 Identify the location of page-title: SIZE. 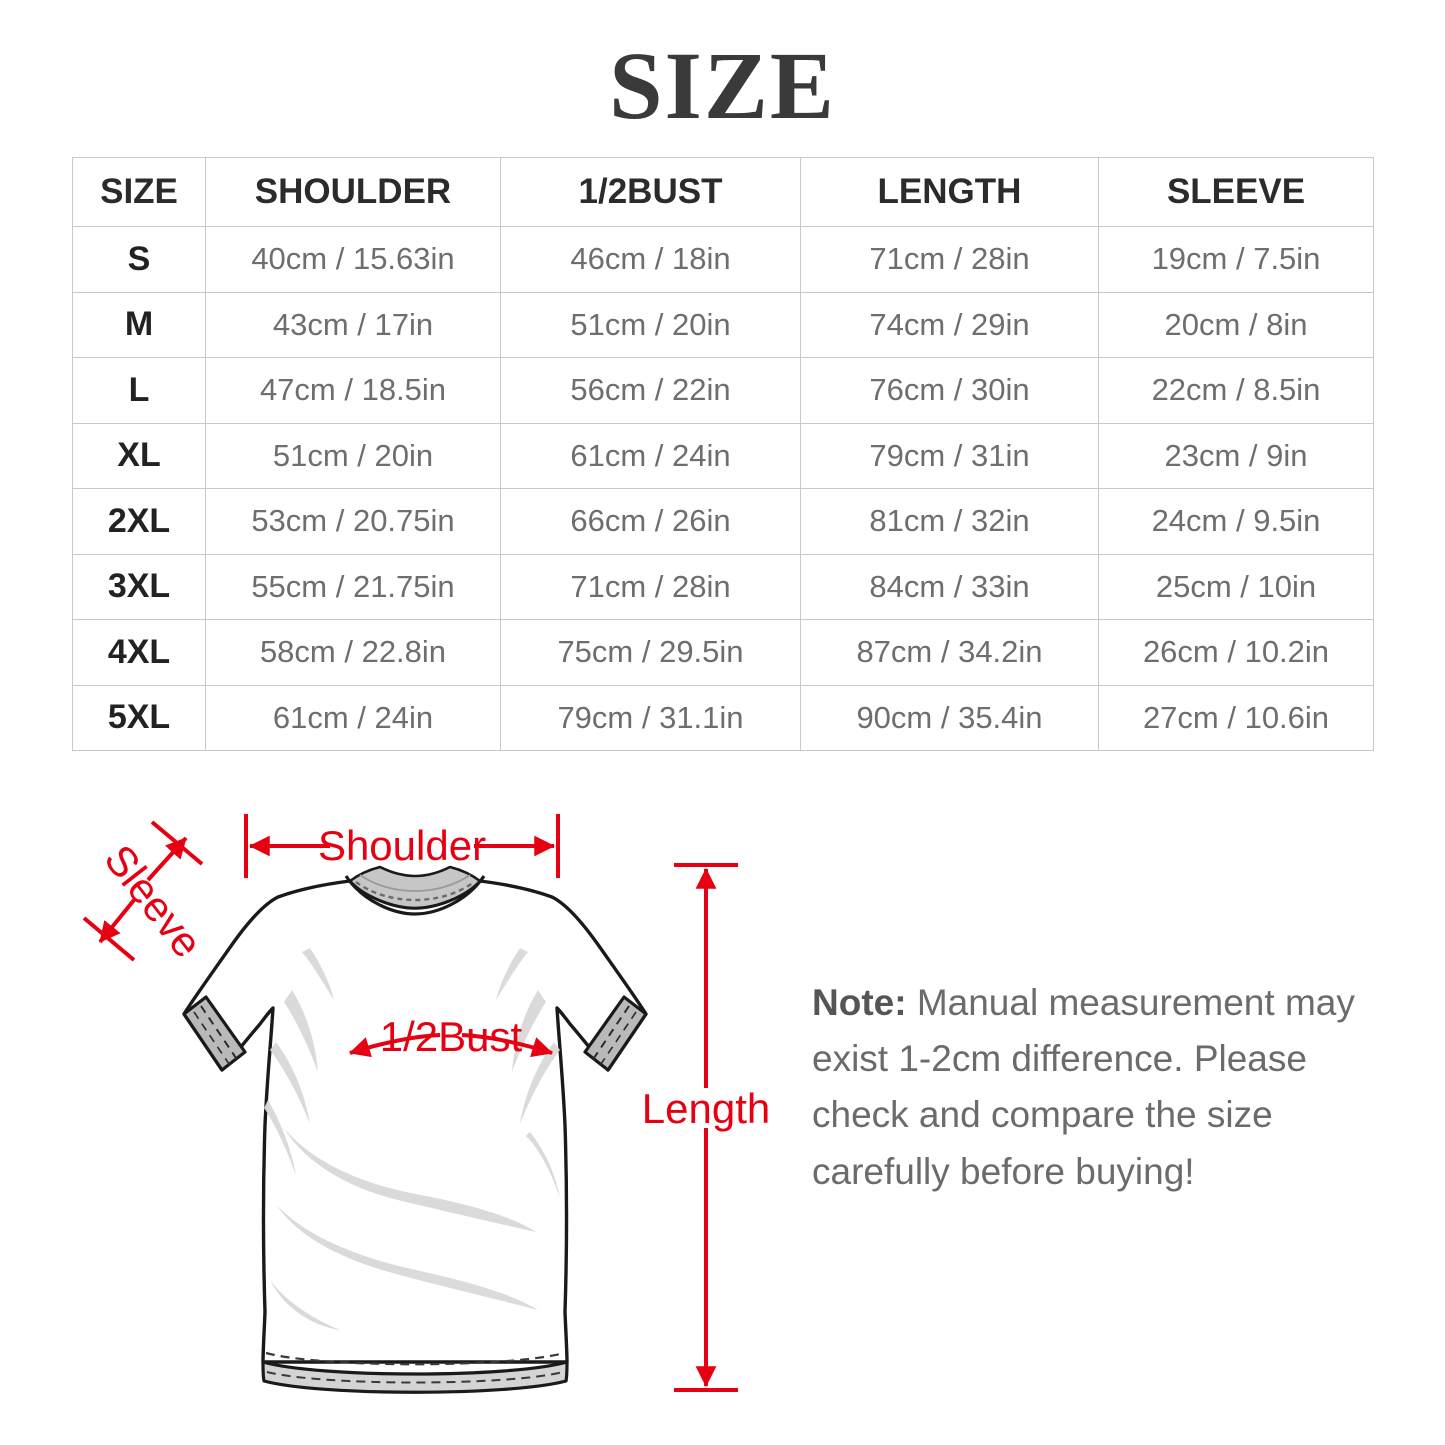
(722, 85).